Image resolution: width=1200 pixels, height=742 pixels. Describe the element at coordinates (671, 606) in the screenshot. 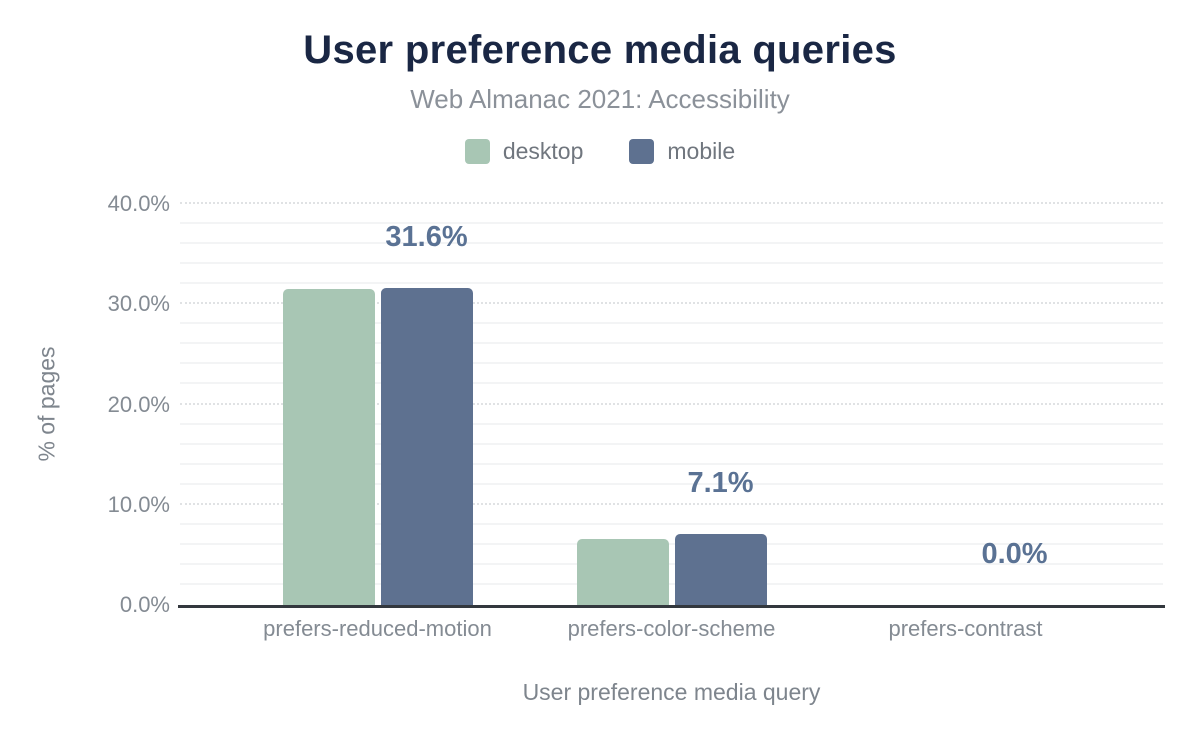

I see `x-axis-line` at that location.